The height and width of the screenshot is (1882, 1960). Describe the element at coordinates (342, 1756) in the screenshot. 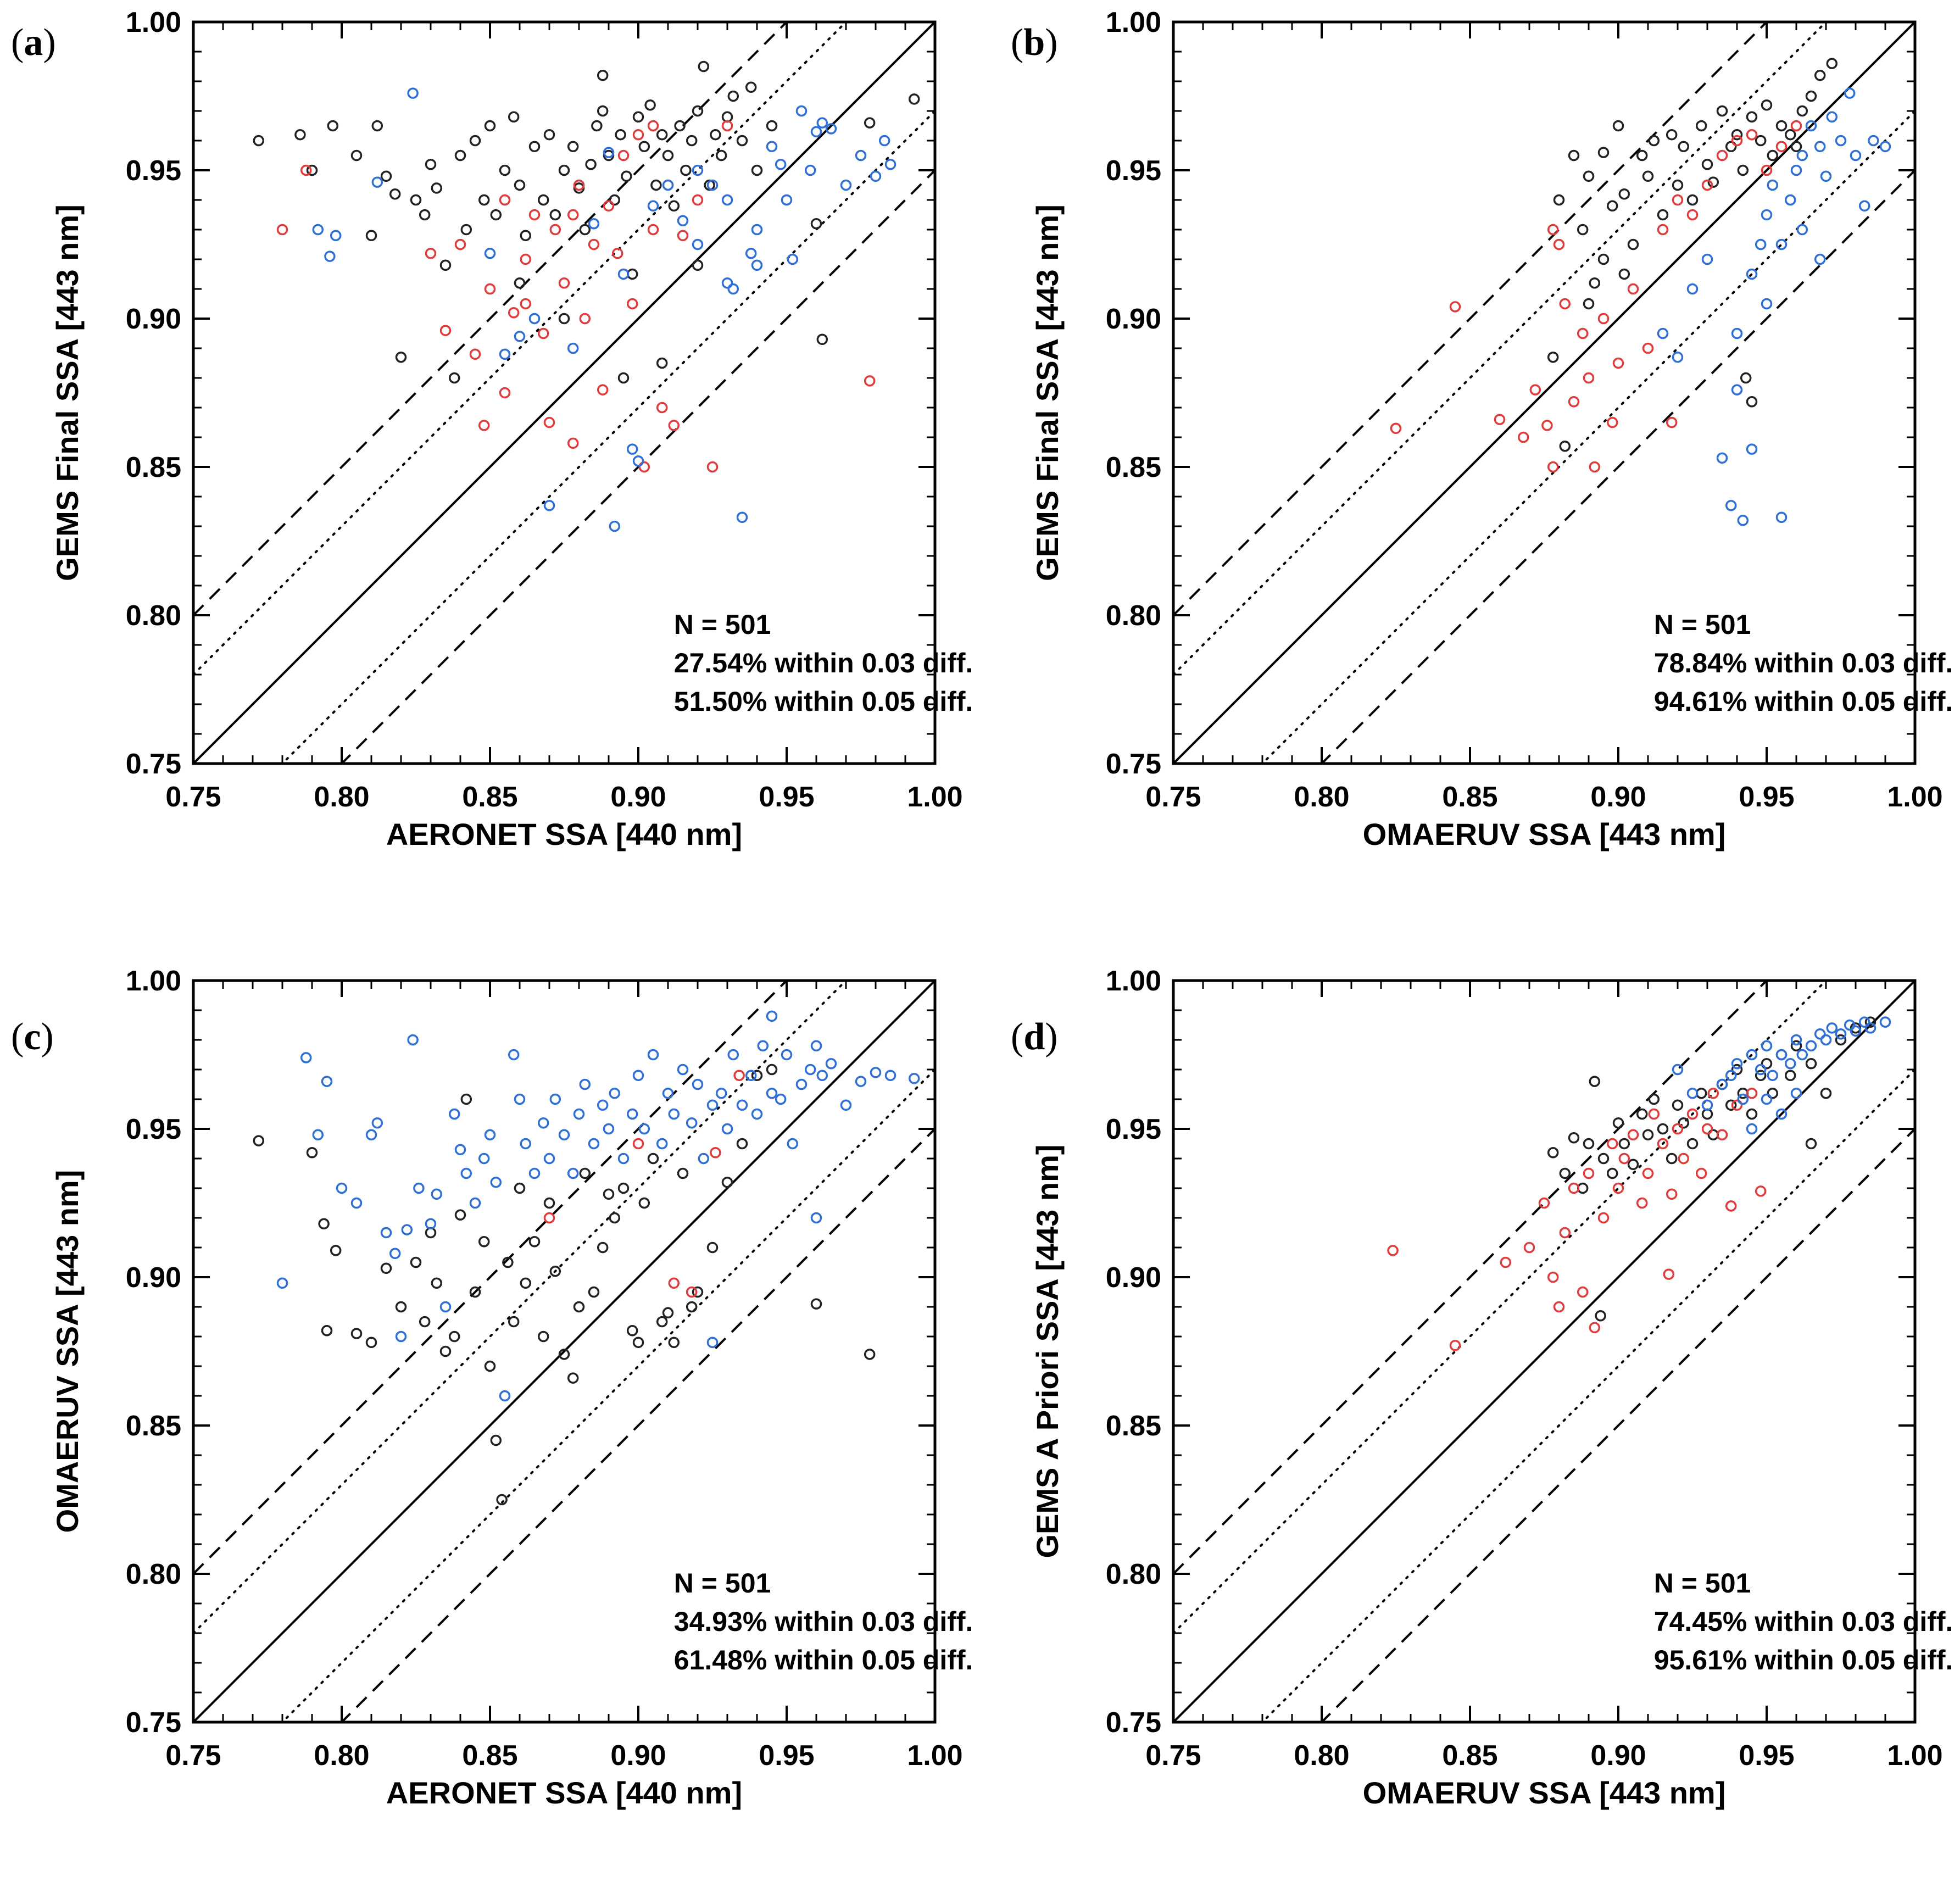

I see `x-tick-label: 0.80` at that location.